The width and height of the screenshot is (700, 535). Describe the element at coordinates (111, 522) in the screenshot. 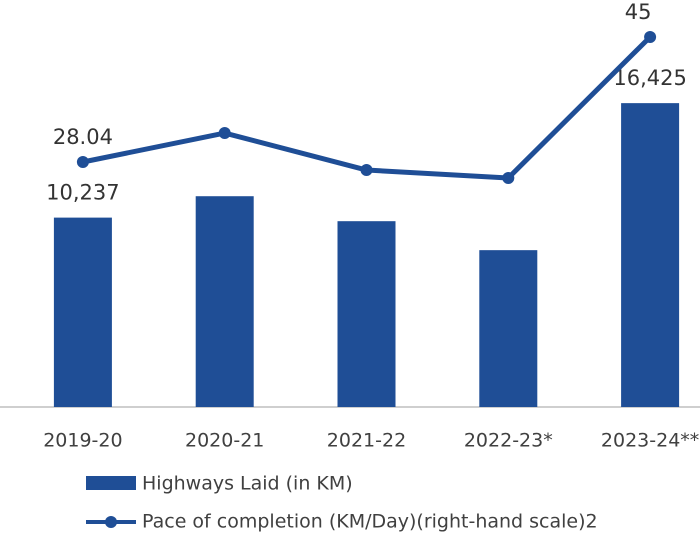

I see `legend-marker` at that location.